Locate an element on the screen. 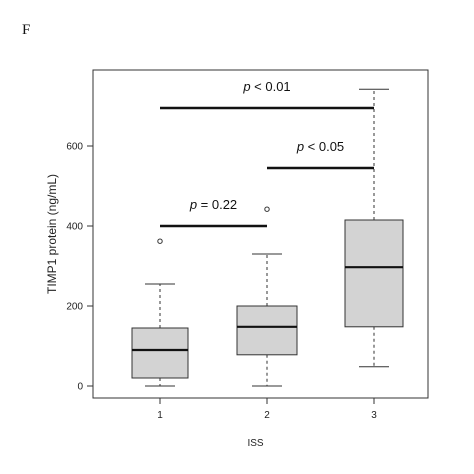 The image size is (474, 474). x-tick-label: 2 is located at coordinates (267, 415).